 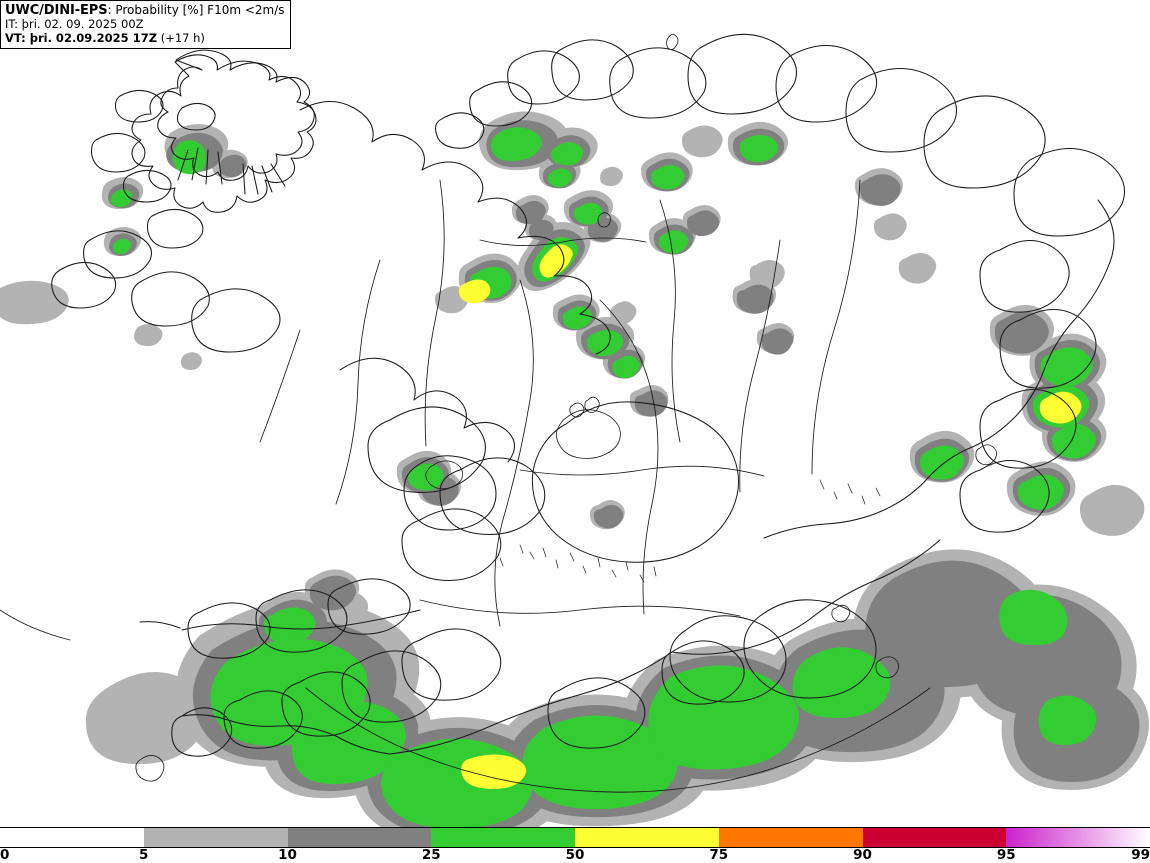 I want to click on info-line-model: UWC/DINI-EPS: Probability [%] F10m <2m/s, so click(x=145, y=10).